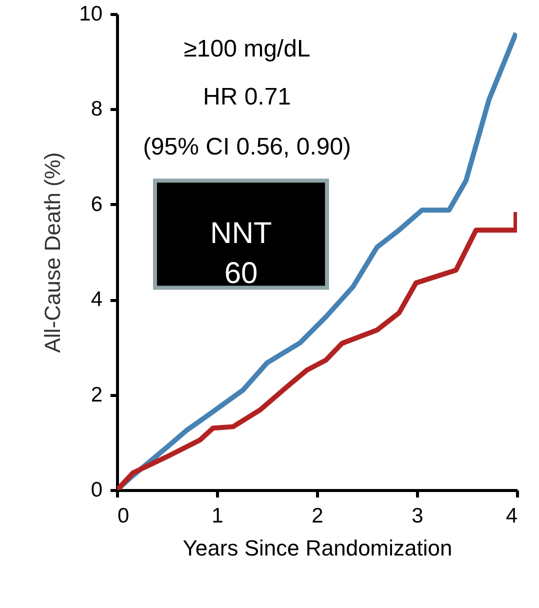 Image resolution: width=539 pixels, height=608 pixels. I want to click on y-axis-title: All-Cause Death (%), so click(53, 252).